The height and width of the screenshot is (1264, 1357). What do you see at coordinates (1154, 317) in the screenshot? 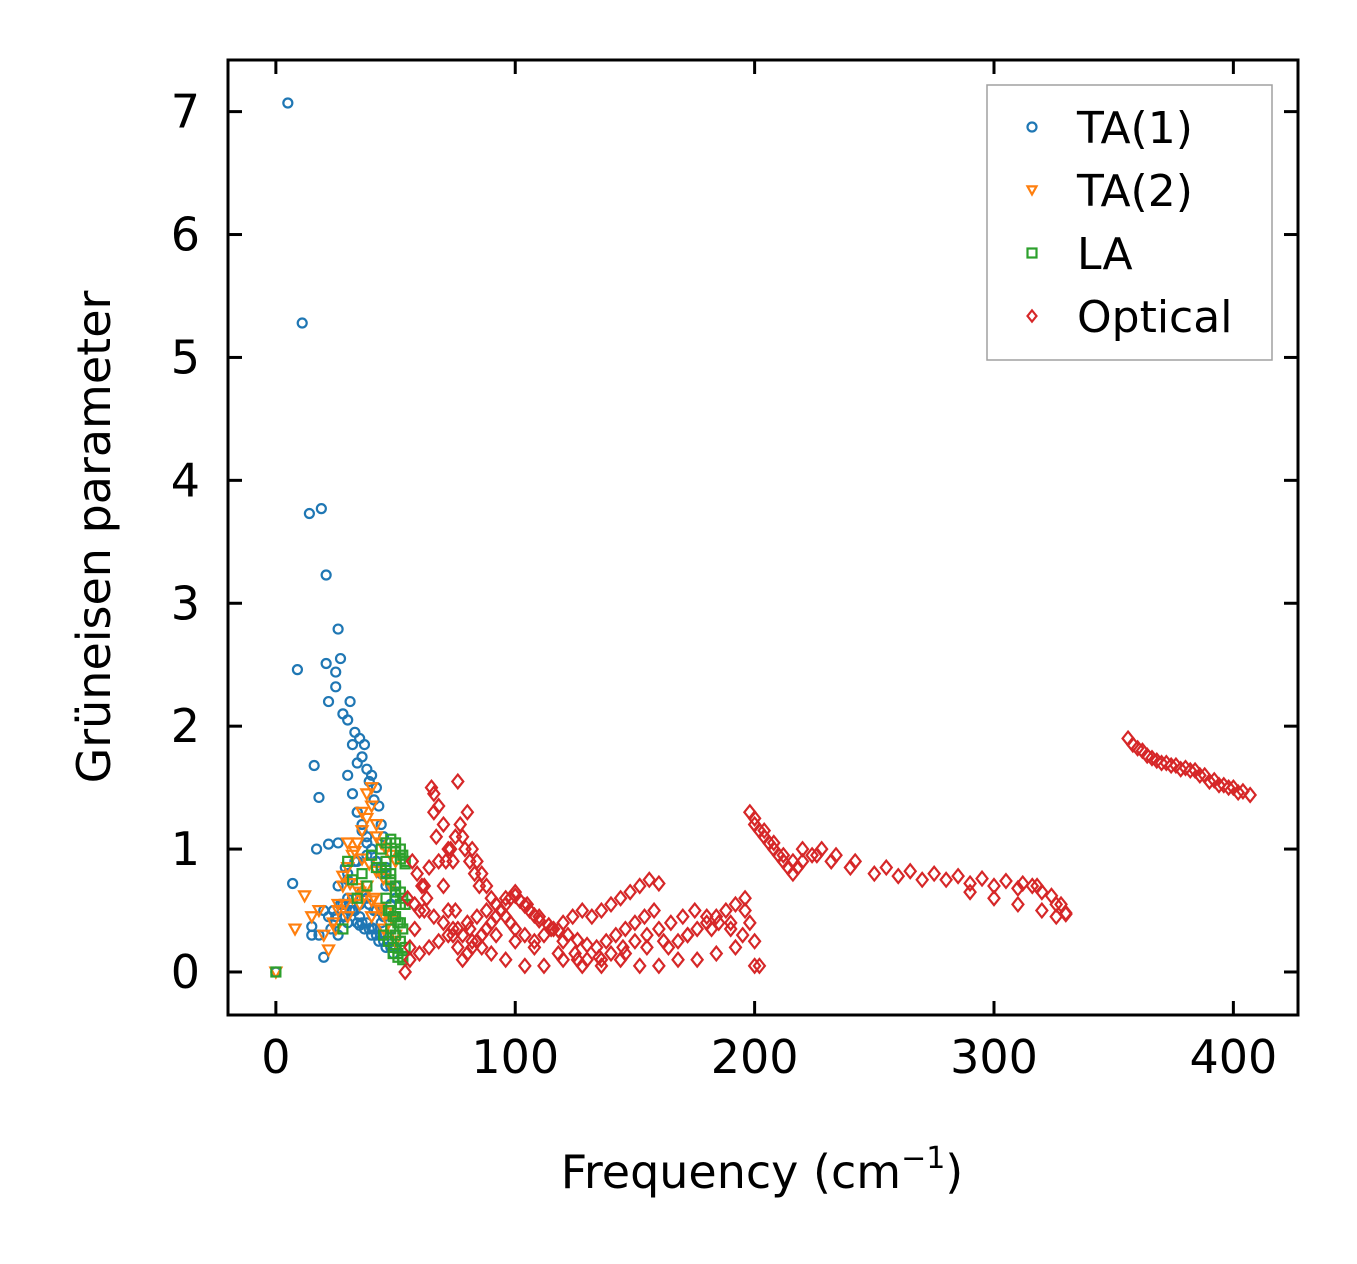
I see `legend-label: Optical` at bounding box center [1154, 317].